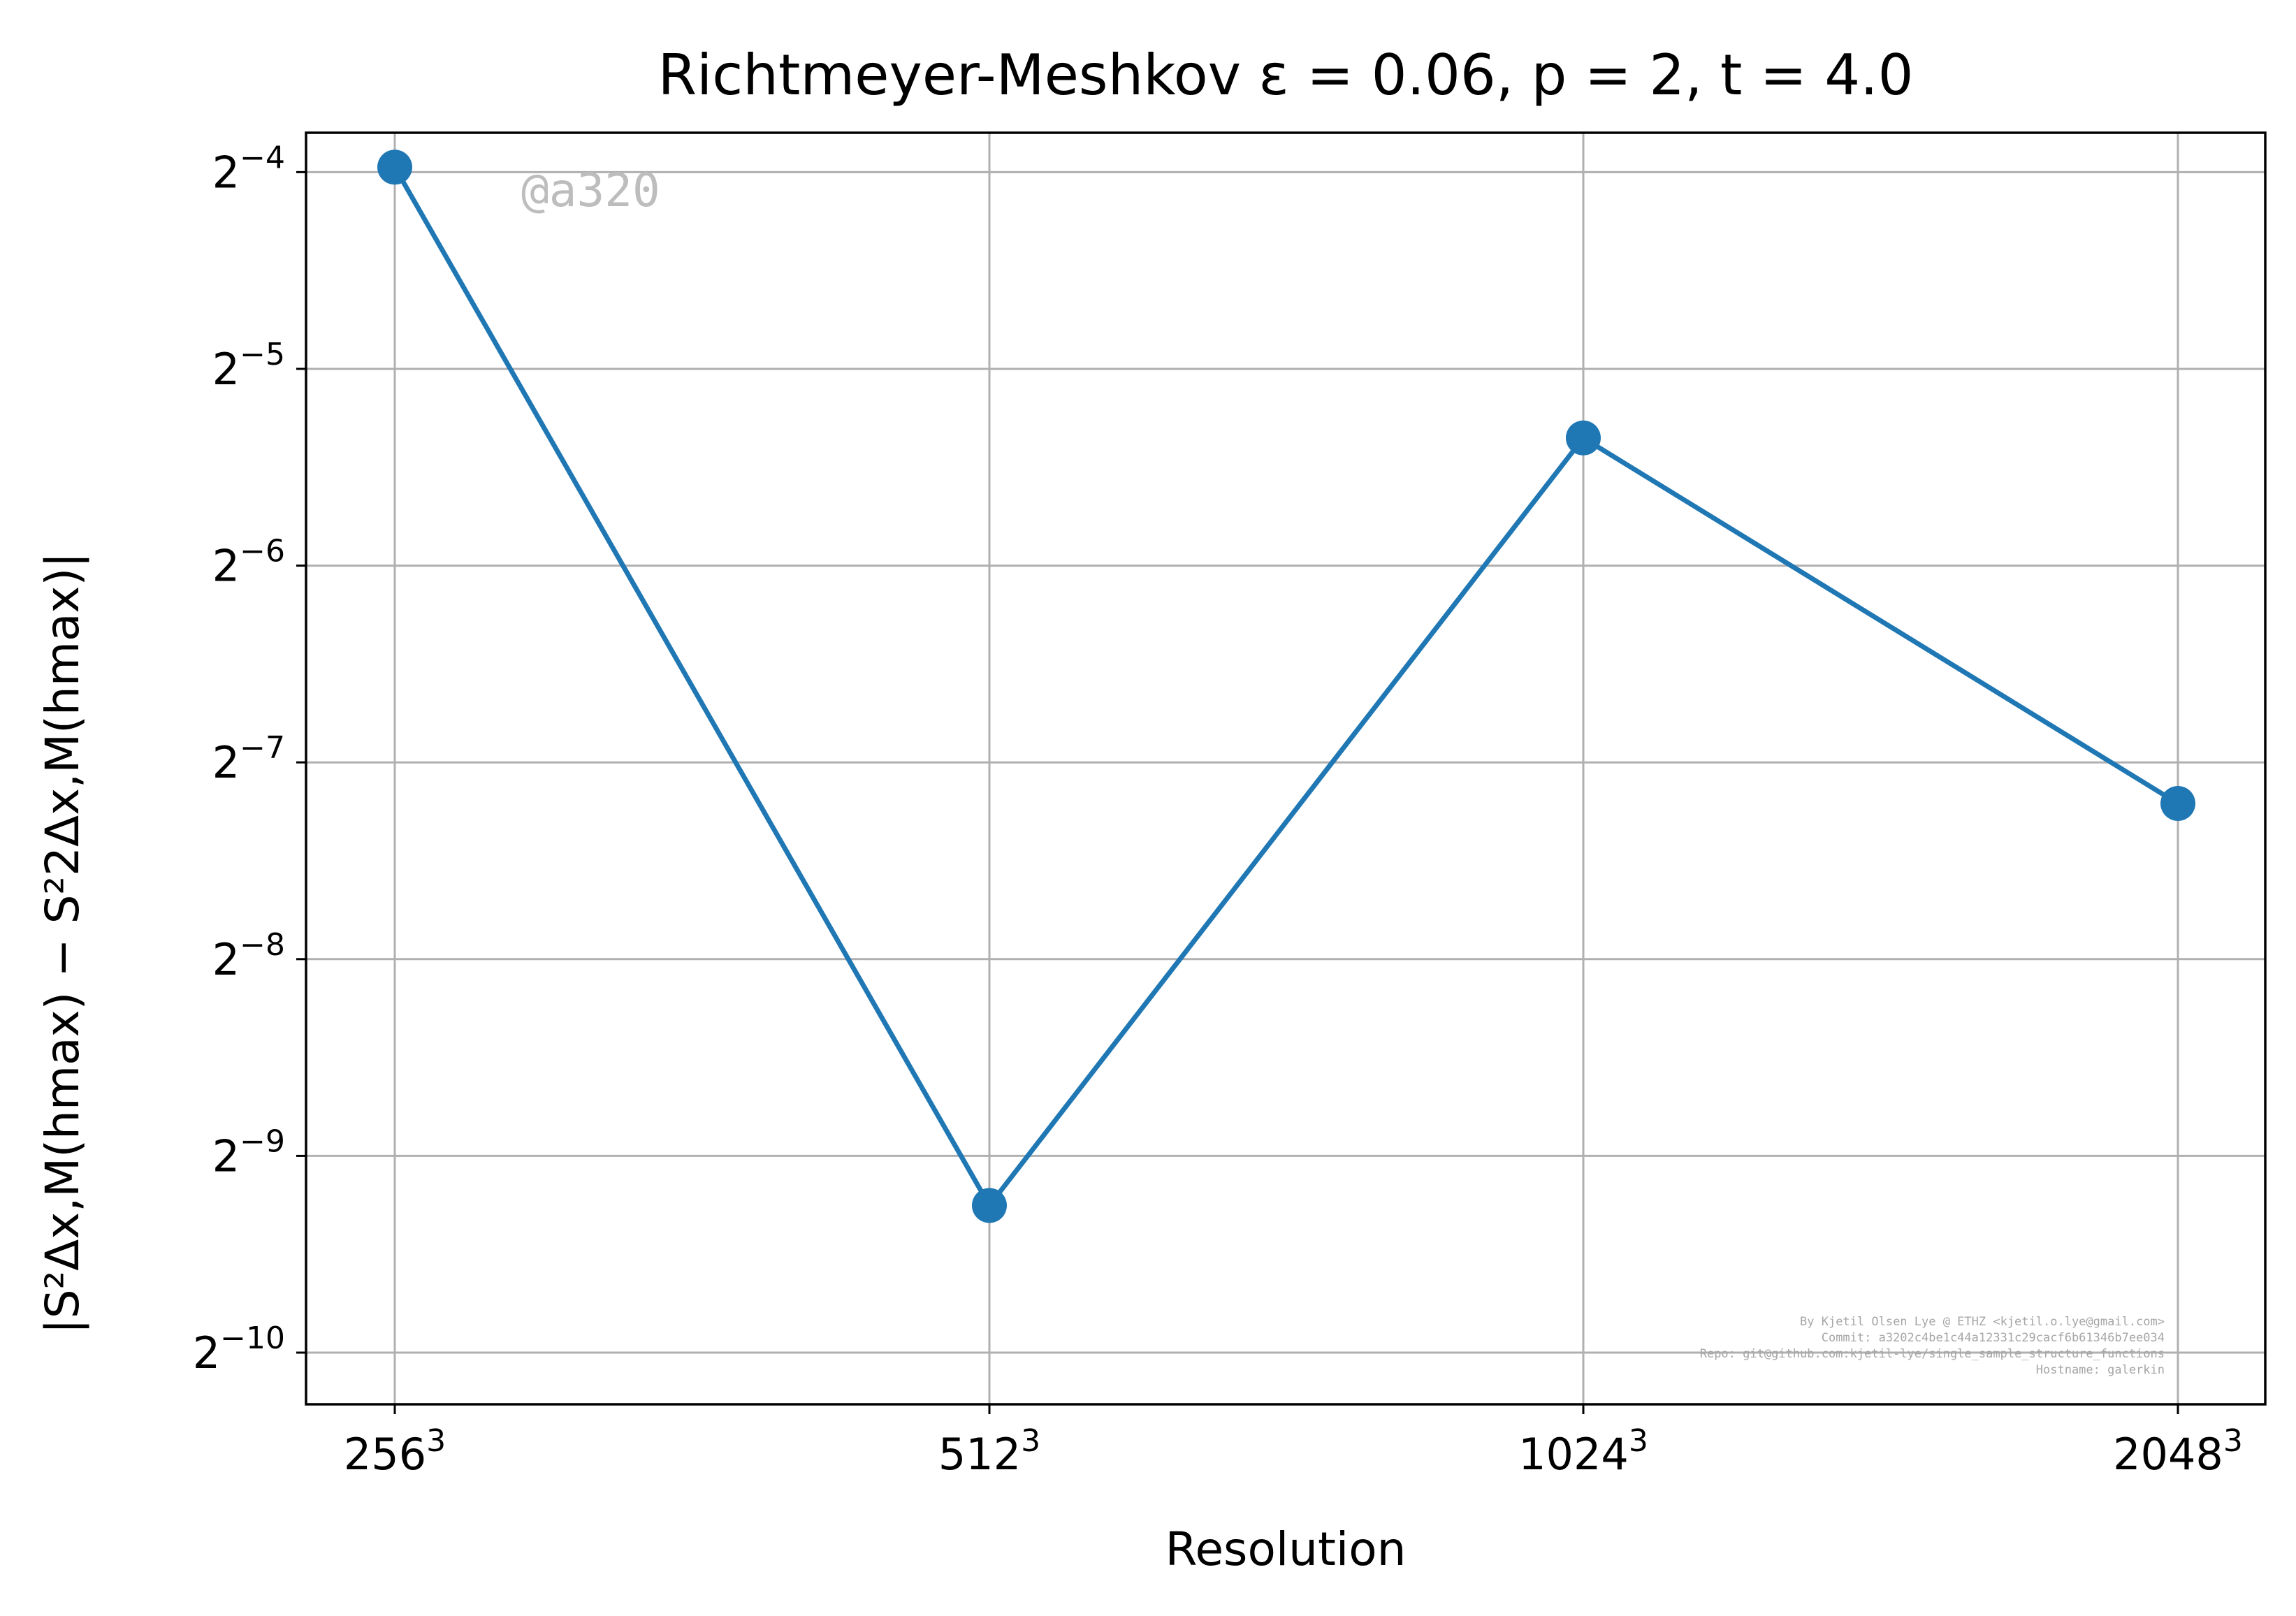  Describe the element at coordinates (1583, 1451) in the screenshot. I see `x-tick-label: 10243` at that location.